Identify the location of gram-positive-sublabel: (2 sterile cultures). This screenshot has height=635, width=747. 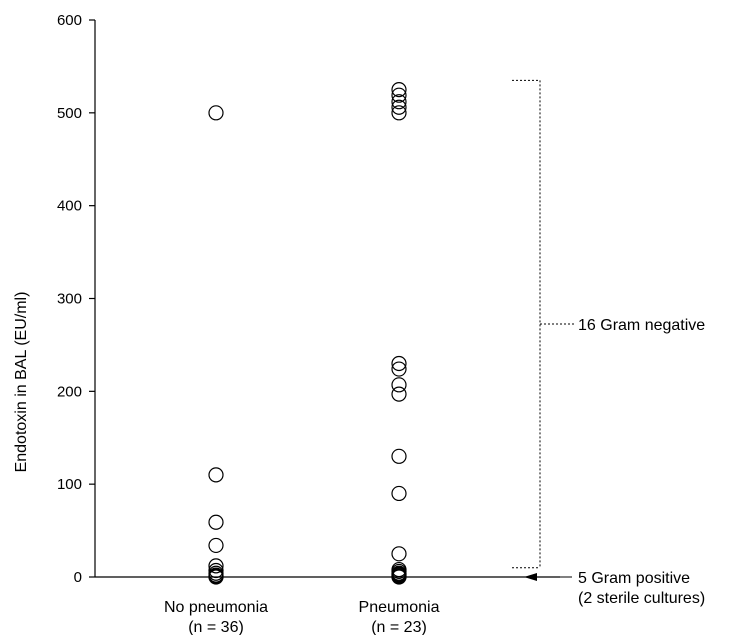
(641, 598).